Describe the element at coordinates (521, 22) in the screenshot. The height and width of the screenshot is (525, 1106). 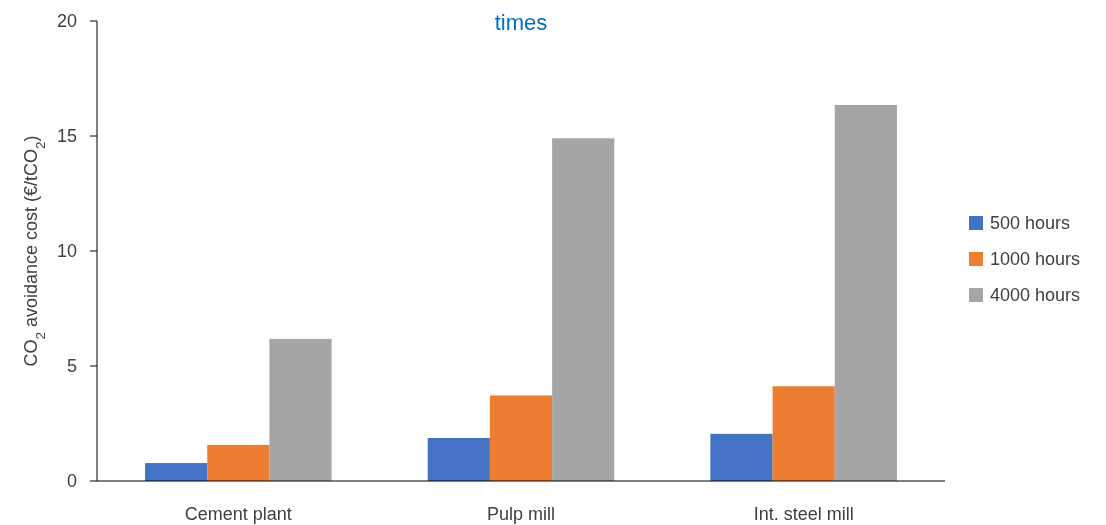
I see `chart-title: times` at that location.